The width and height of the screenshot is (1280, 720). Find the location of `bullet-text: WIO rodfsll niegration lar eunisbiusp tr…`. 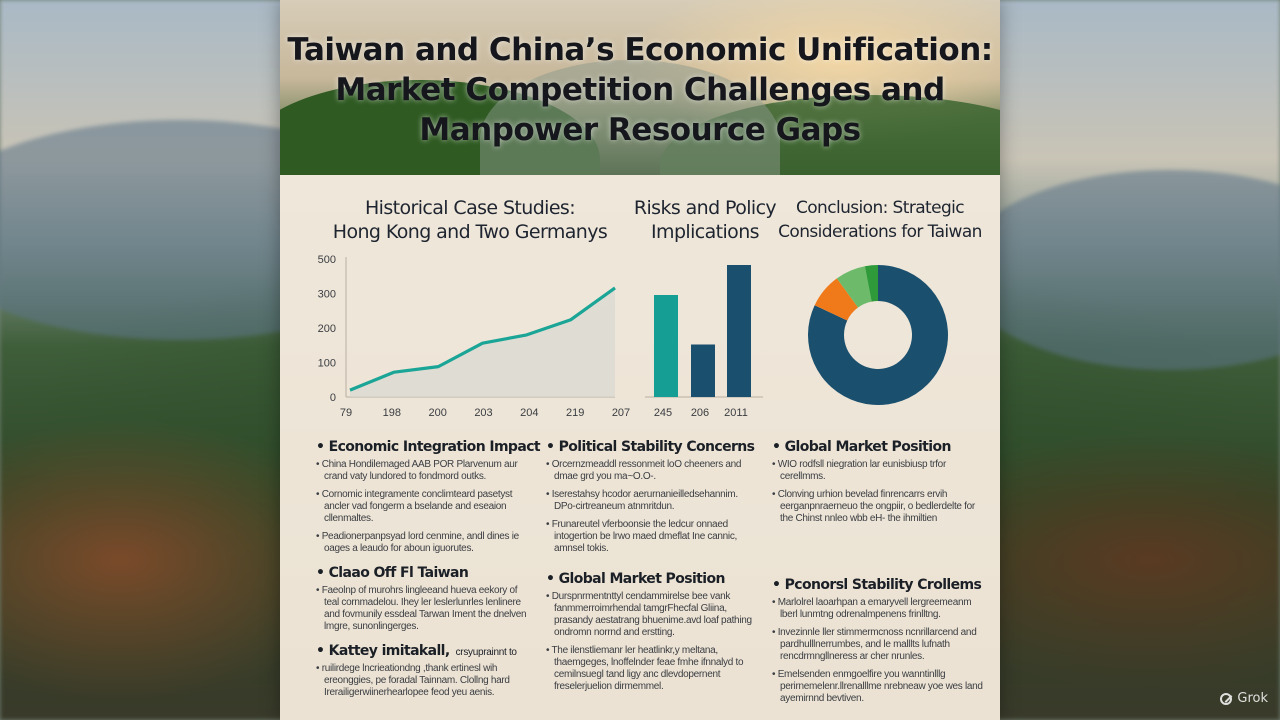

bullet-text: WIO rodfsll niegration lar eunisbiusp tr… is located at coordinates (879, 471).